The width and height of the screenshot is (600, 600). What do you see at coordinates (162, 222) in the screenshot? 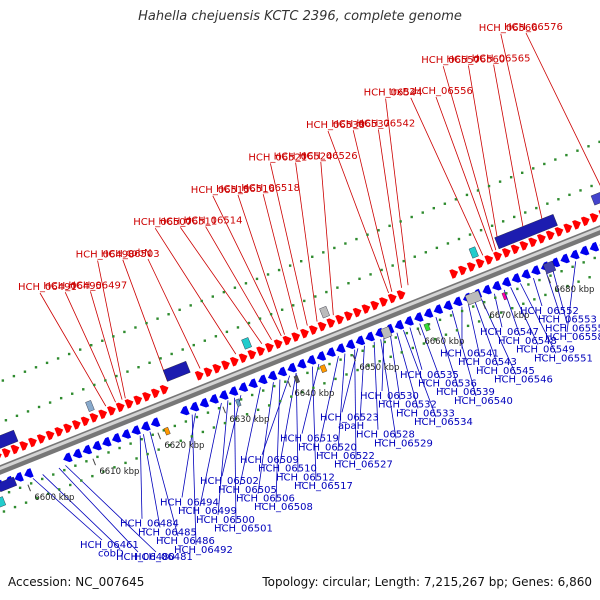
I see `forward-gene-label: HCH_06507` at bounding box center [162, 222].